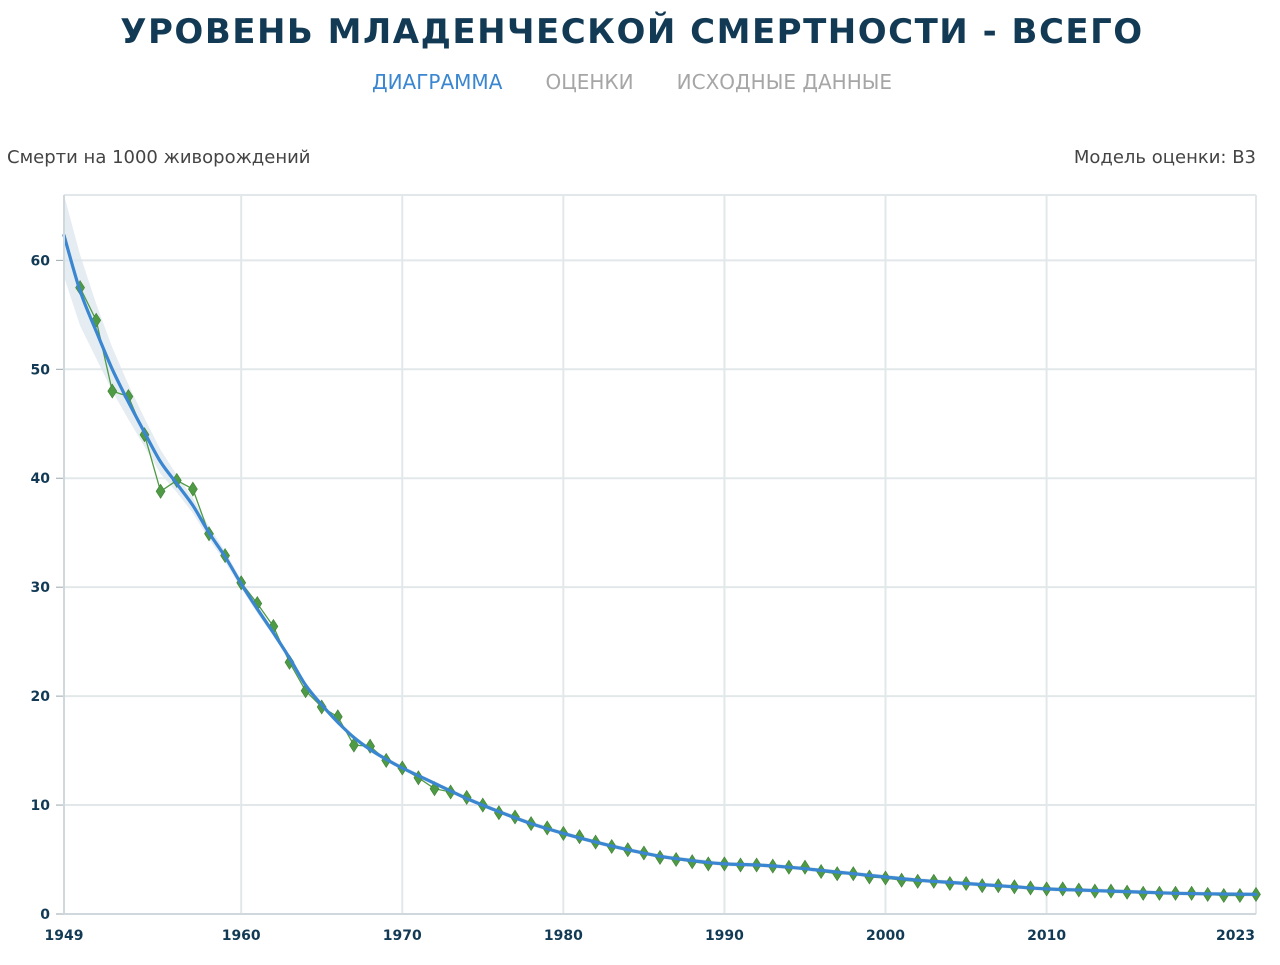 This screenshot has height=965, width=1280. What do you see at coordinates (41, 588) in the screenshot?
I see `y-tick-label: 30` at bounding box center [41, 588].